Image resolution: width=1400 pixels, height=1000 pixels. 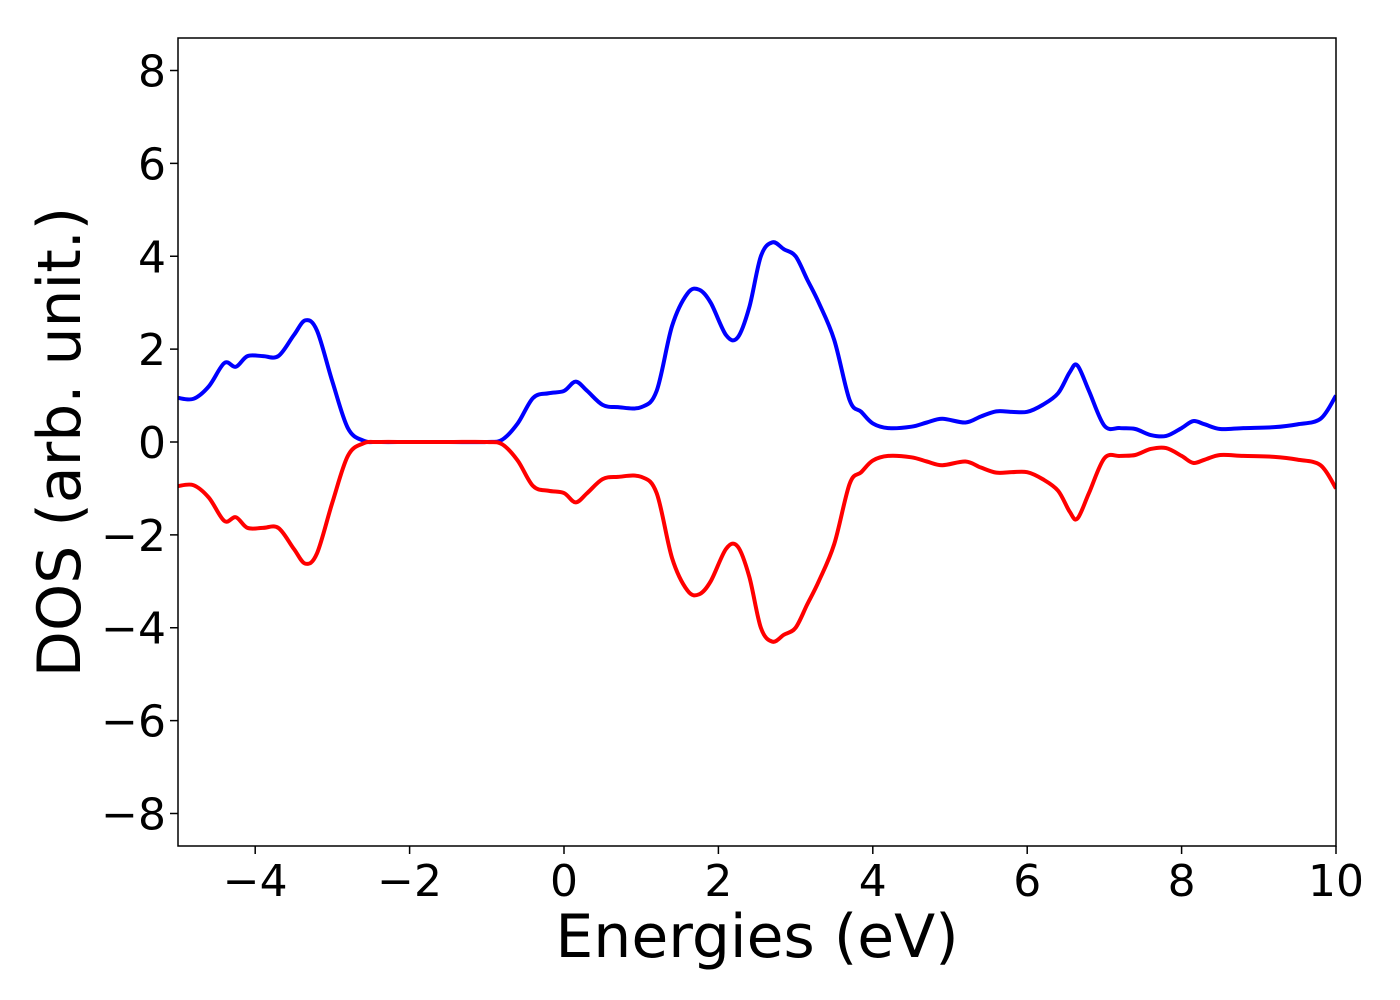 What do you see at coordinates (133, 536) in the screenshot?
I see `y-tick-label: −2` at bounding box center [133, 536].